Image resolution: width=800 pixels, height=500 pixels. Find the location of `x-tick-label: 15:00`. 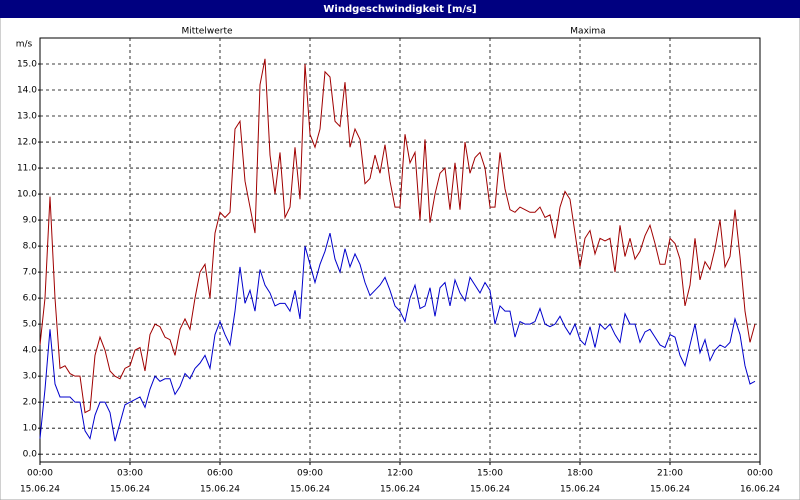

x-tick-label: 15:00 is located at coordinates (490, 474).